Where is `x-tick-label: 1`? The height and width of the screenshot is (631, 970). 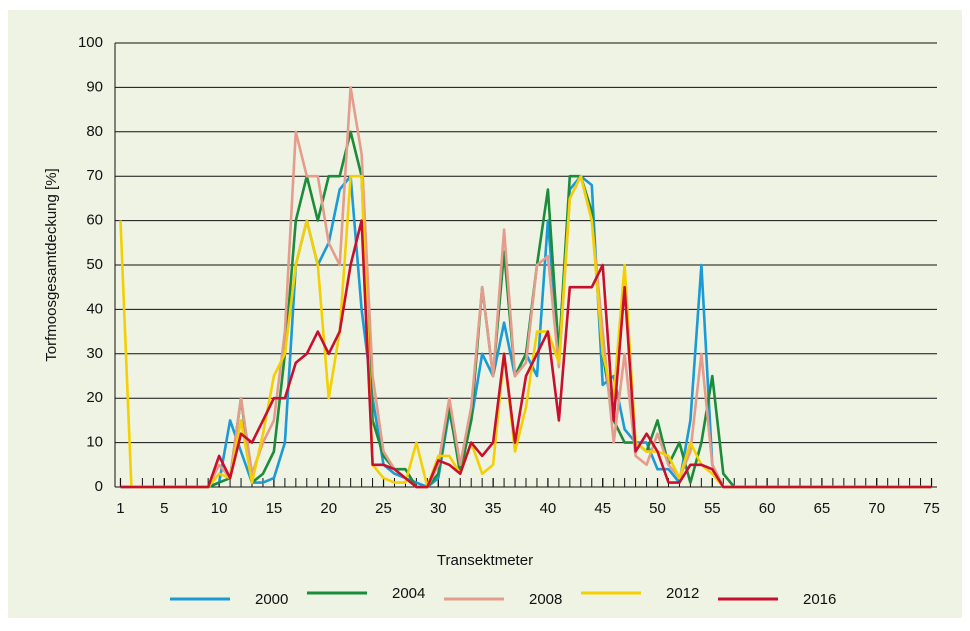 x-tick-label: 1 is located at coordinates (120, 508).